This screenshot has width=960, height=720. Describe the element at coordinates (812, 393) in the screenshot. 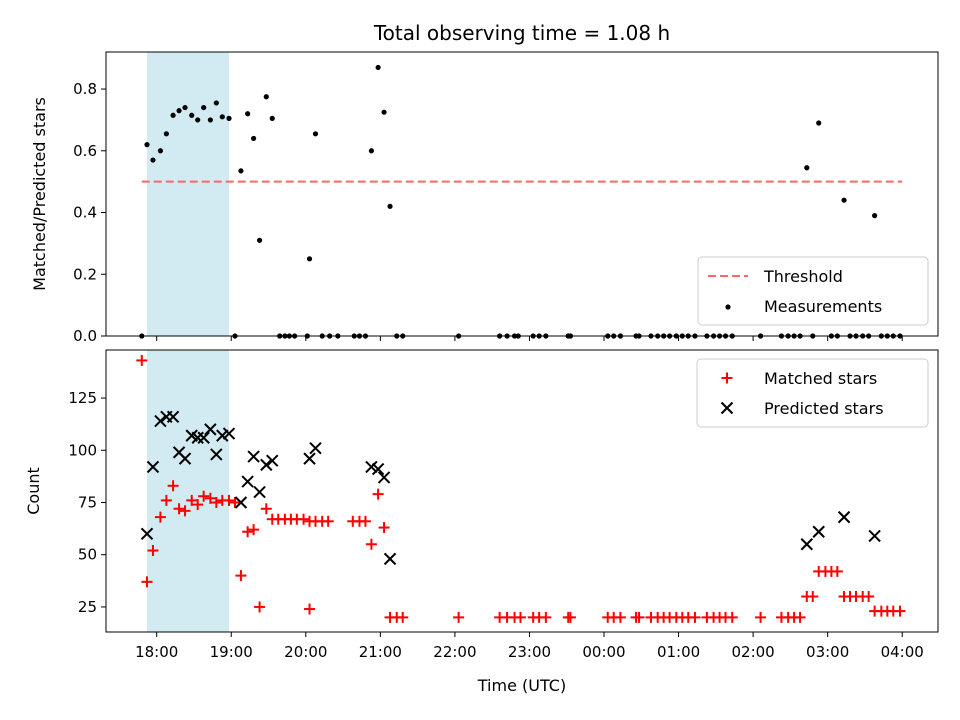

I see `bottom-legend-box` at that location.